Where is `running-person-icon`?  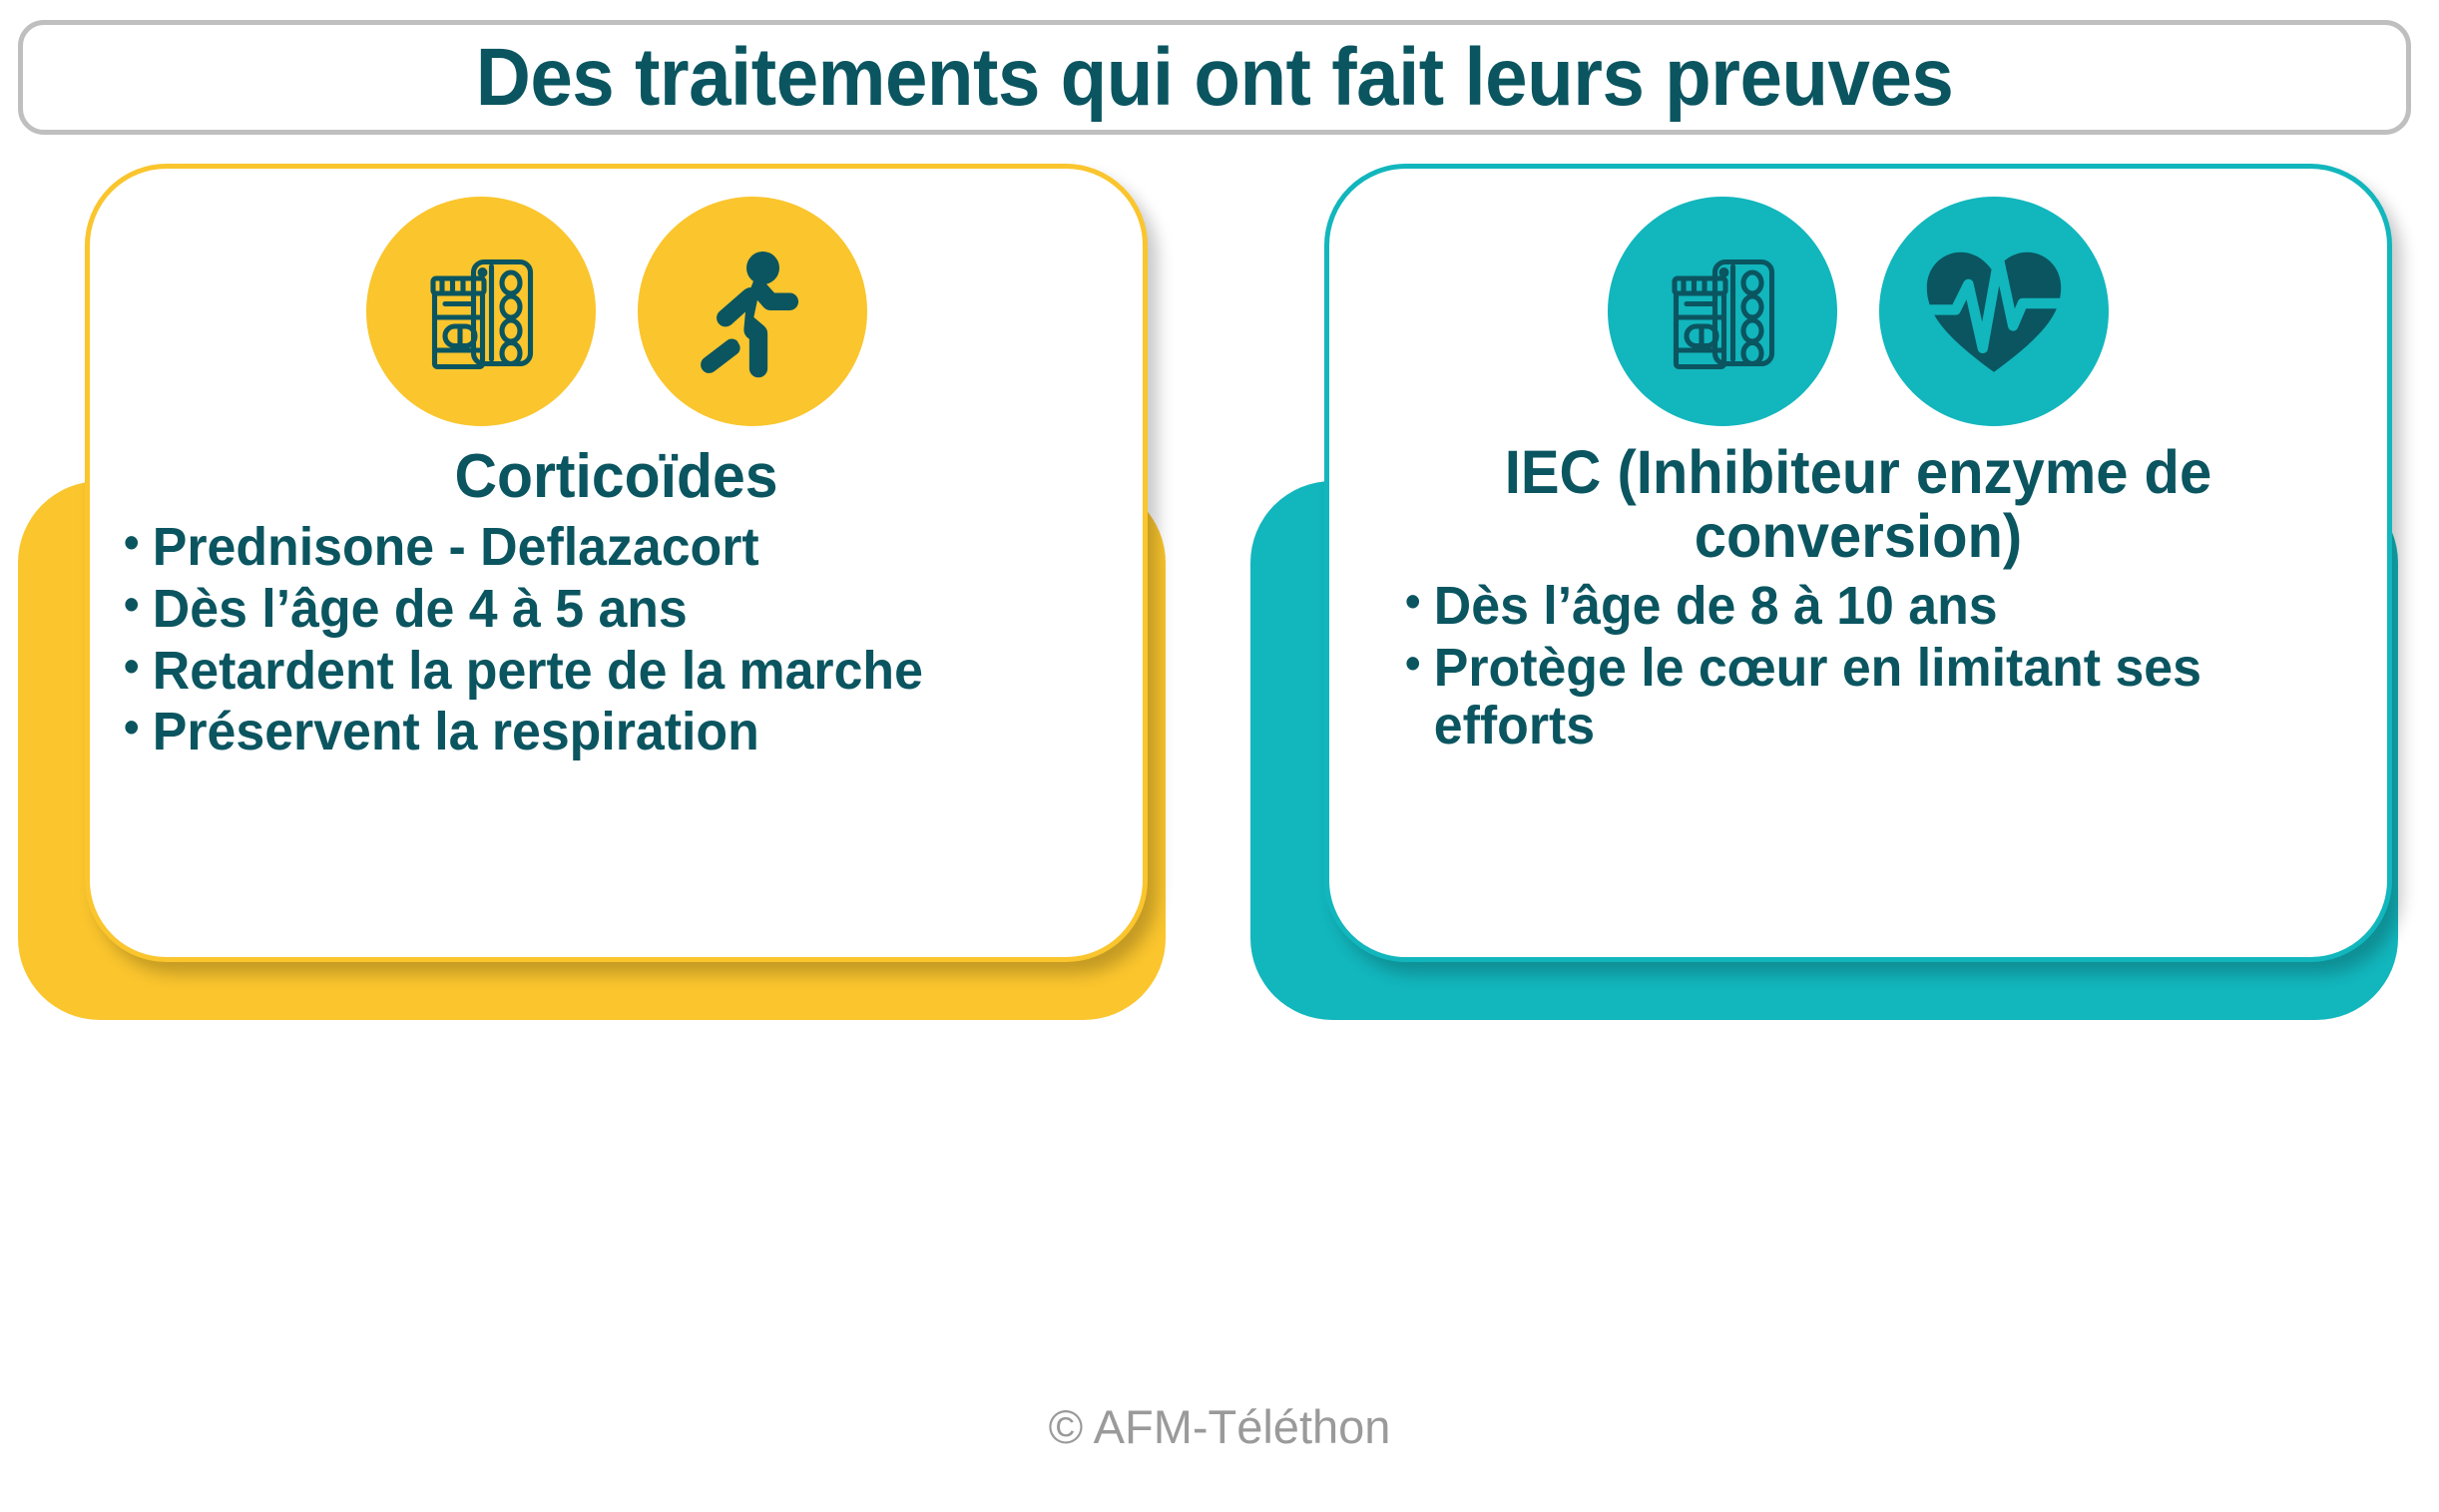 running-person-icon is located at coordinates (752, 311).